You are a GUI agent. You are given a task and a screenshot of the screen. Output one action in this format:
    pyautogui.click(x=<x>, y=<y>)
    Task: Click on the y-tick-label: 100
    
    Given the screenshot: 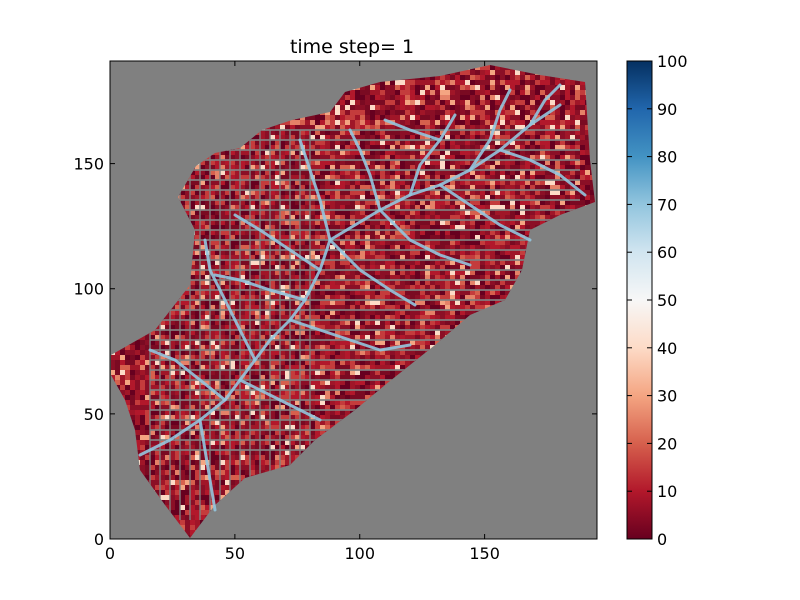 What is the action you would take?
    pyautogui.click(x=88, y=289)
    